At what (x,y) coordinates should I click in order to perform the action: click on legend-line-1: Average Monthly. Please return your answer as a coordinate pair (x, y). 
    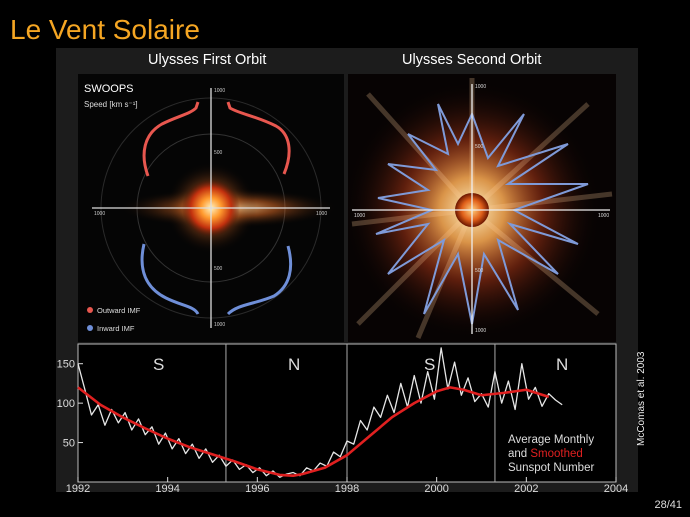
    Looking at the image, I should click on (551, 440).